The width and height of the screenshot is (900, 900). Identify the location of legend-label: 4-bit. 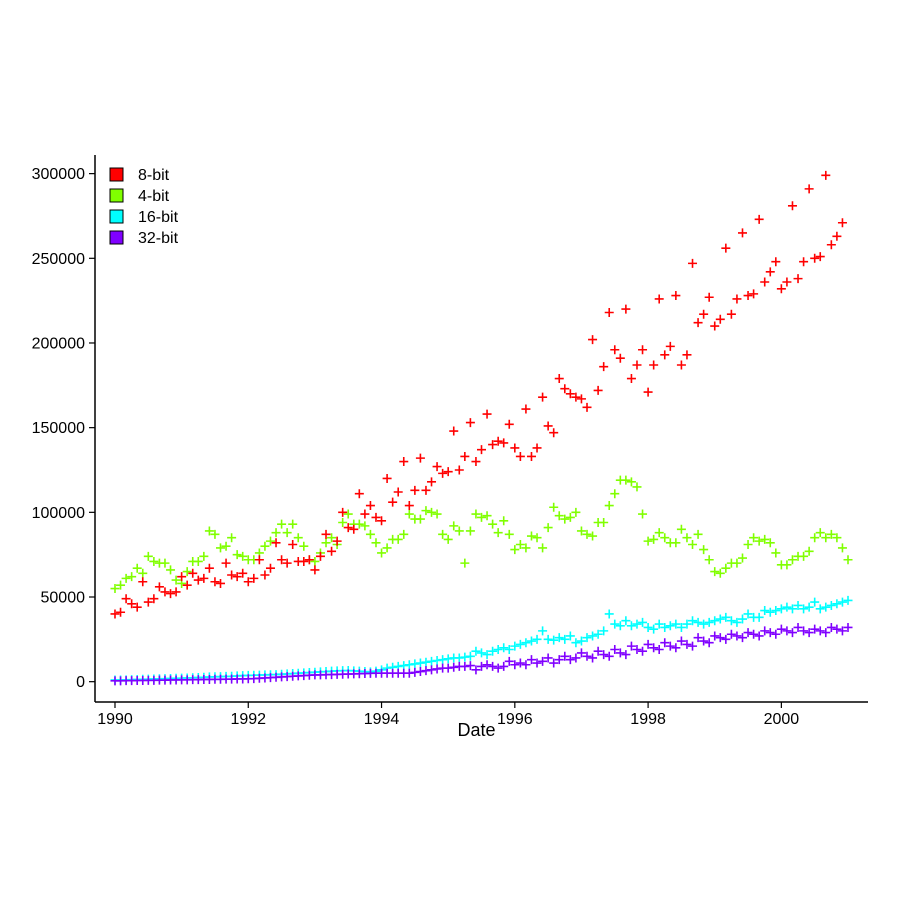
(154, 196).